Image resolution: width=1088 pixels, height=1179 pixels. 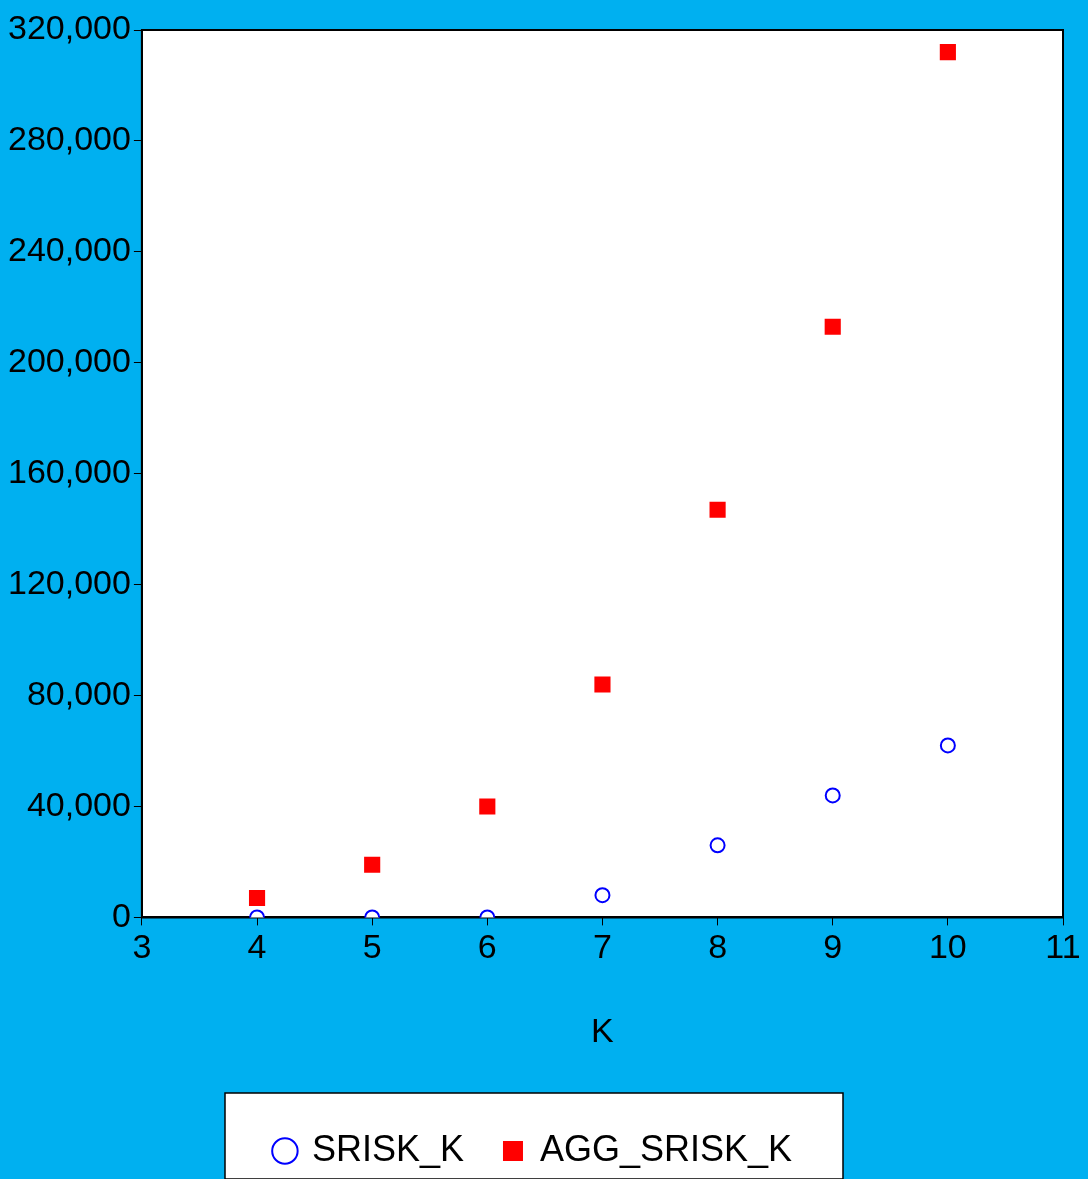 I want to click on y-tick-label: 320,000, so click(x=69, y=27).